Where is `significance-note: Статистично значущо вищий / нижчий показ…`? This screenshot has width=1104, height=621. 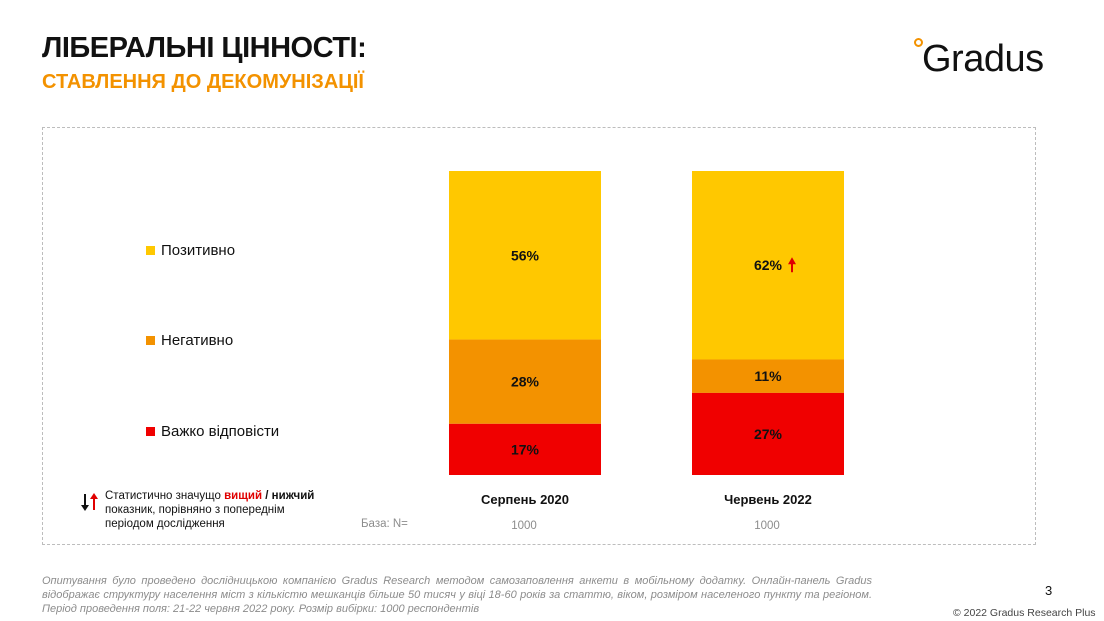
significance-note: Статистично значущо вищий / нижчий показ… is located at coordinates (220, 510).